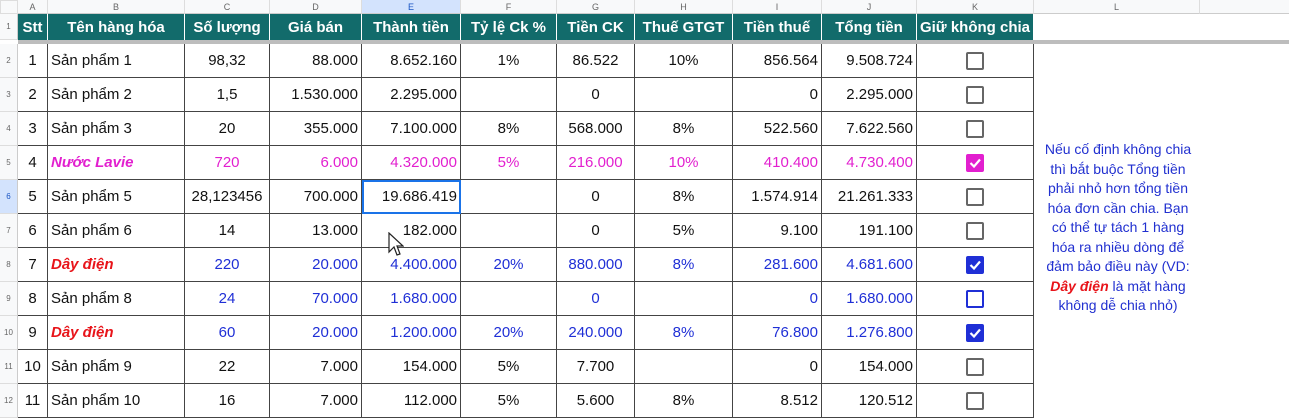  What do you see at coordinates (9, 265) in the screenshot?
I see `row-number: 8` at bounding box center [9, 265].